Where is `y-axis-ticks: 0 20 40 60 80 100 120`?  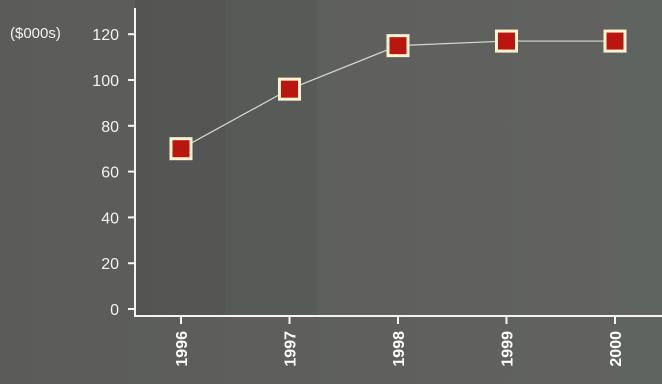
y-axis-ticks: 0 20 40 60 80 100 120 is located at coordinates (113, 173).